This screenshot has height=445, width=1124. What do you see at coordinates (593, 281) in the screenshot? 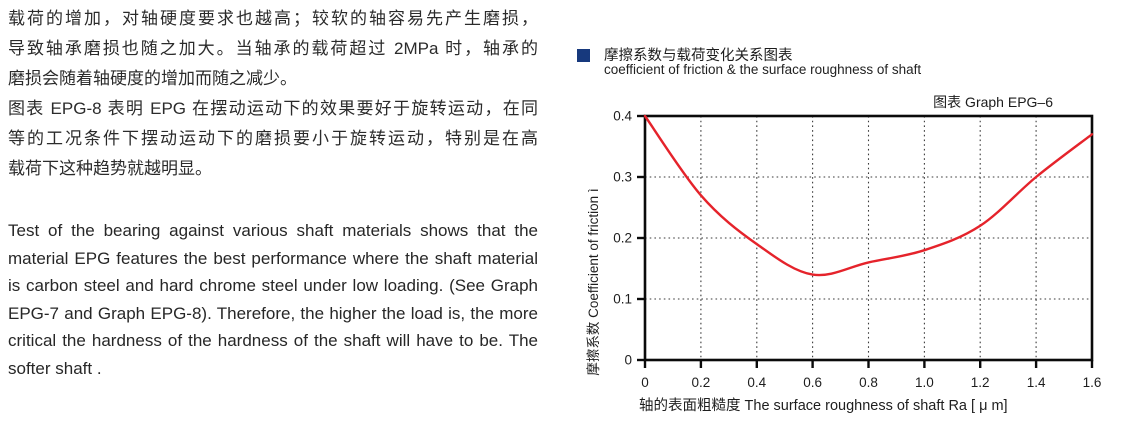
I see `y-axis-label: 摩擦系数 Coefficient of friction ì` at bounding box center [593, 281].